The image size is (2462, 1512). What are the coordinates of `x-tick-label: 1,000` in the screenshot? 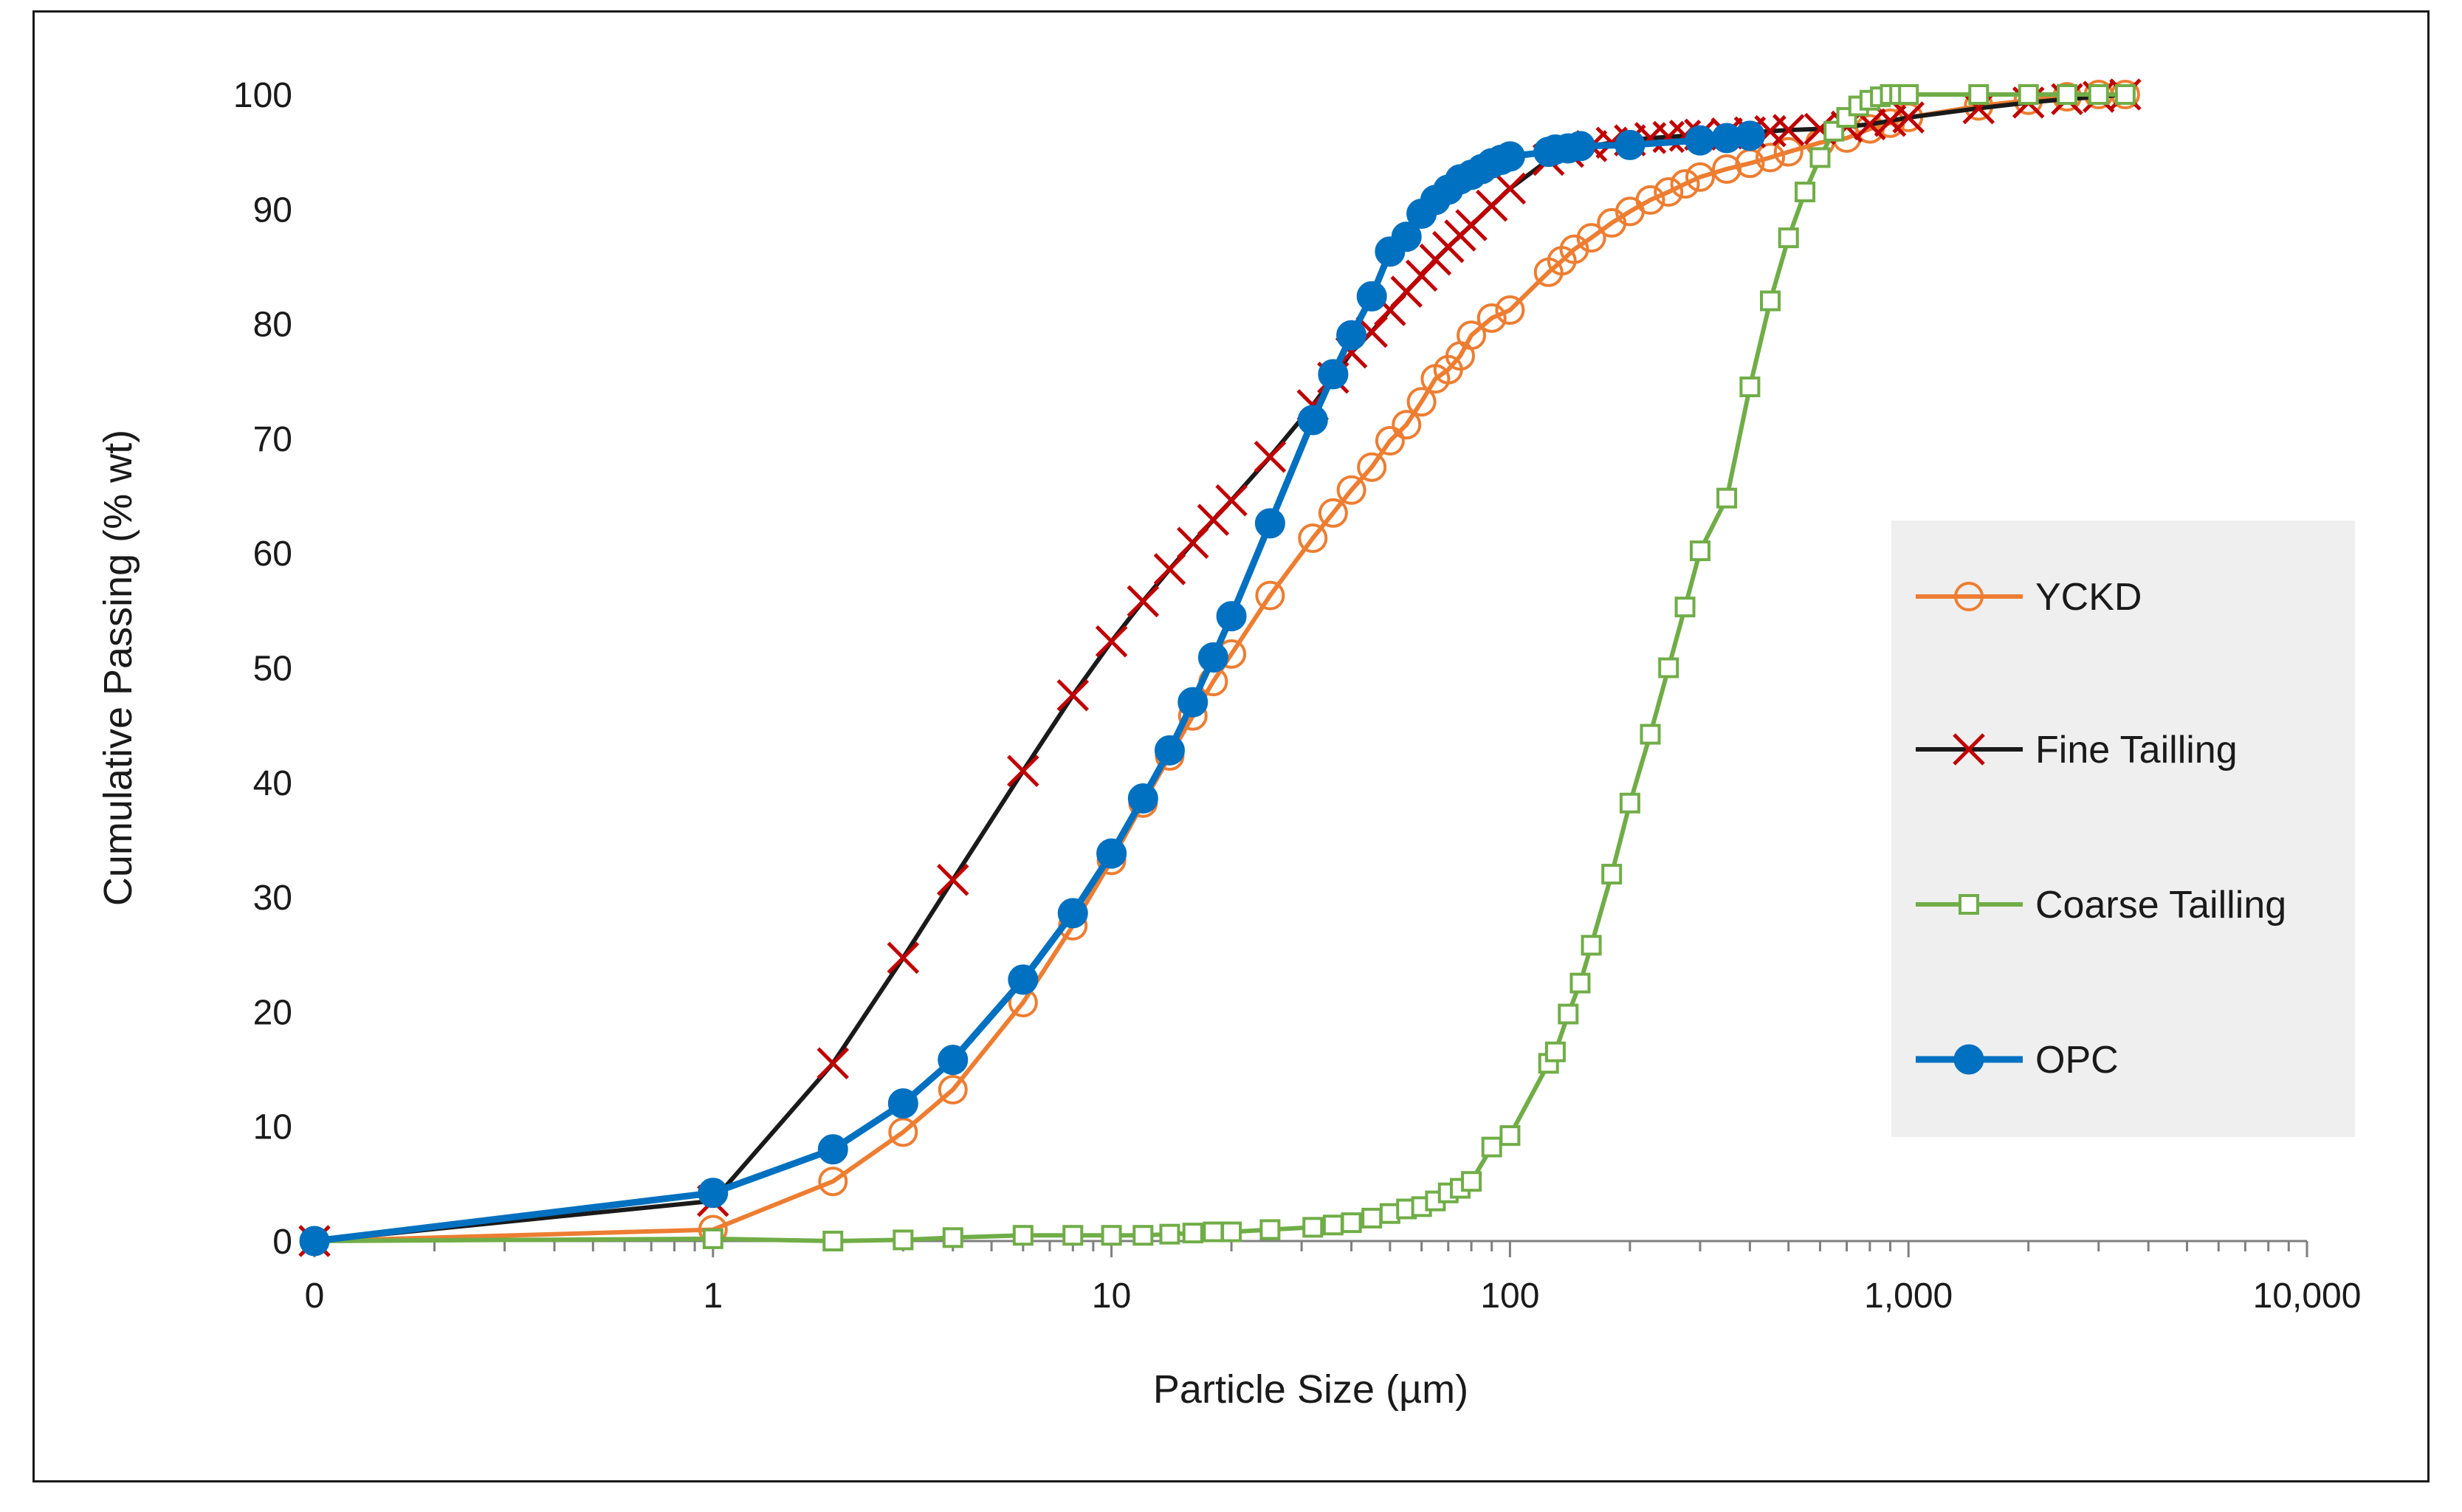 It's located at (1908, 1296).